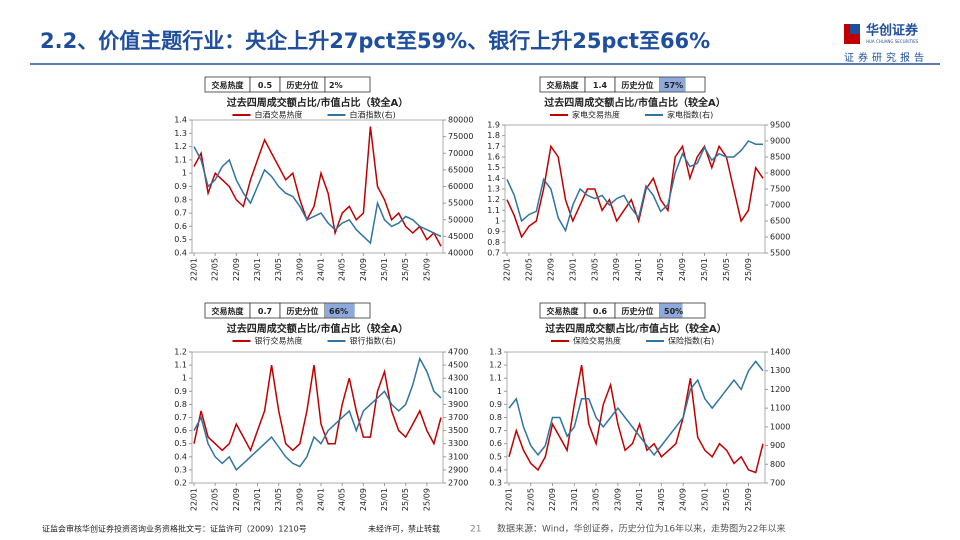  I want to click on x-tick-label: 24/09, so click(683, 499).